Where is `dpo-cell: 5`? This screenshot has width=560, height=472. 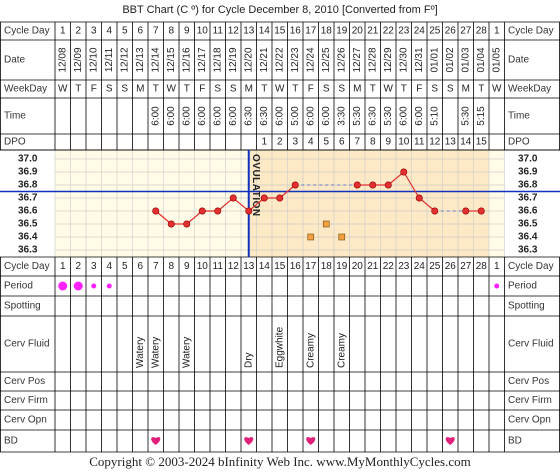
dpo-cell: 5 is located at coordinates (326, 142).